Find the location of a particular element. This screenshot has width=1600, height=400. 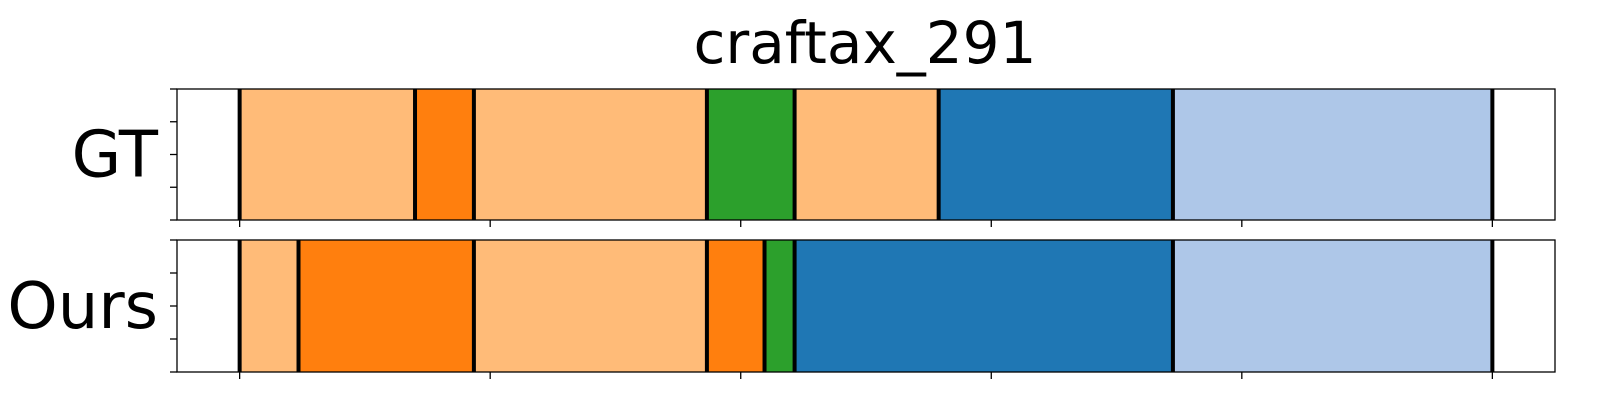

row-label: GT is located at coordinates (115, 156).